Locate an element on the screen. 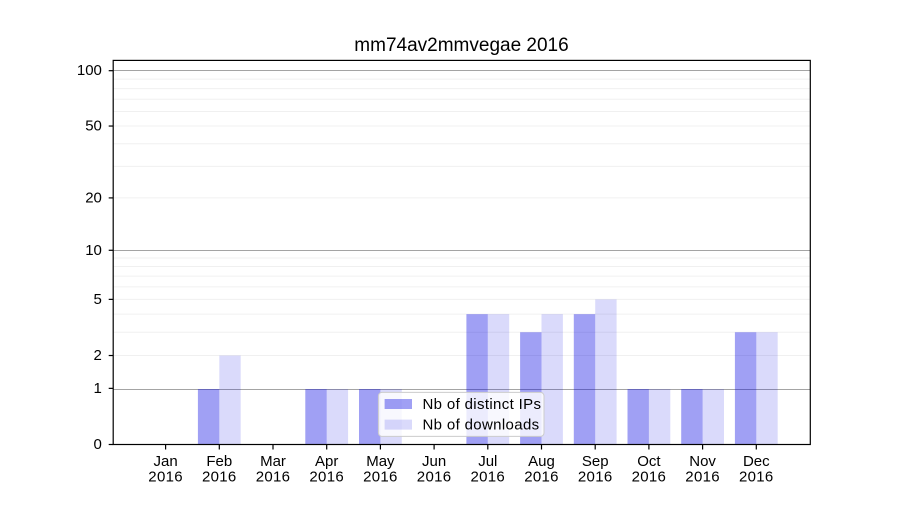 The height and width of the screenshot is (505, 900). svg-text: 100 is located at coordinates (89, 70).